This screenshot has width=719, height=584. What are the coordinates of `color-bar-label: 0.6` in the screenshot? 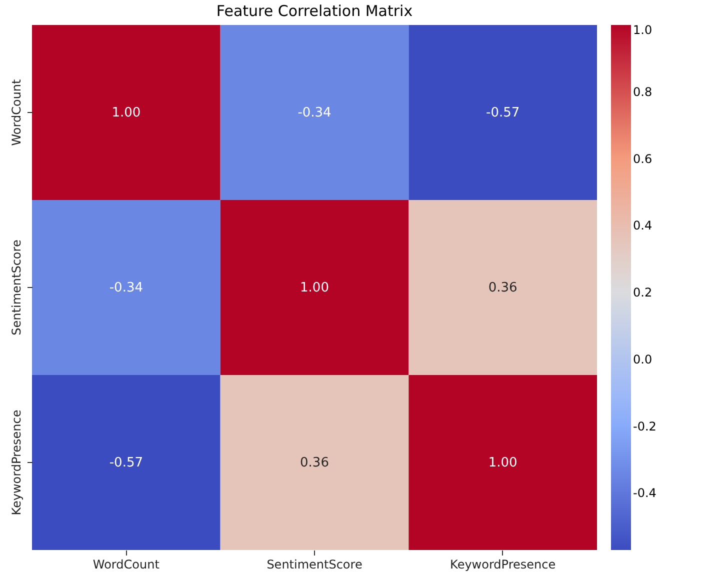 It's located at (642, 159).